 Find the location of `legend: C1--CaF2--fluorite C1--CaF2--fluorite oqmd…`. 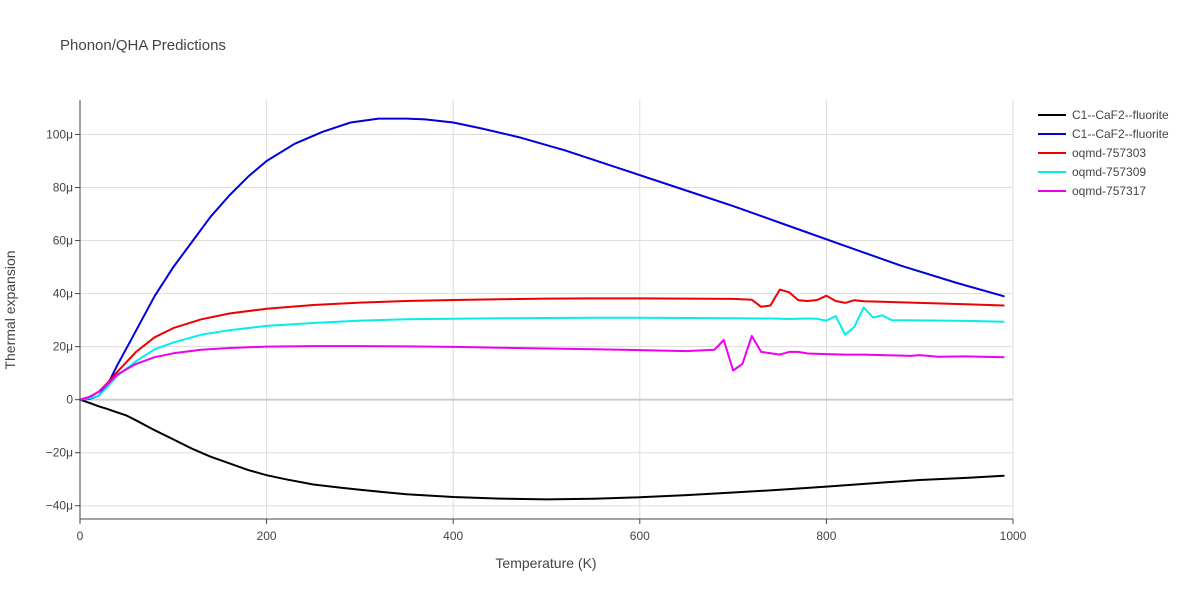

legend: C1--CaF2--fluorite C1--CaF2--fluorite oqmd… is located at coordinates (1103, 153).